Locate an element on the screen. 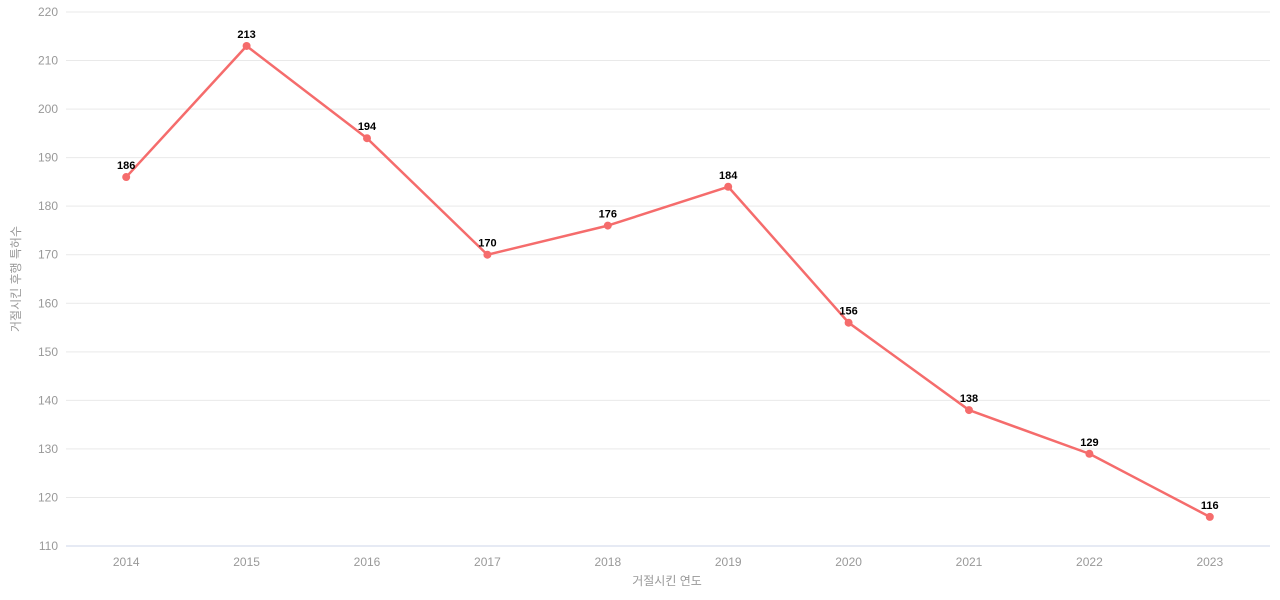  x-axis-tick-labels: 2014 2015 2016 2017 2018 2019 2020 2021 2022 2023 is located at coordinates (668, 562).